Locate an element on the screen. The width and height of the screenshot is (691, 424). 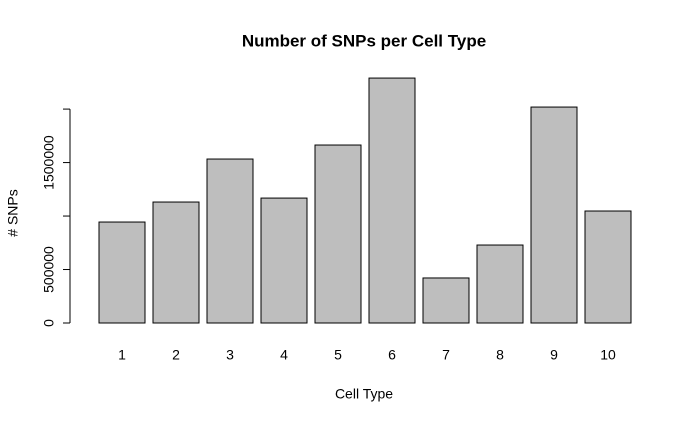
x-tick-label: 5 is located at coordinates (338, 355).